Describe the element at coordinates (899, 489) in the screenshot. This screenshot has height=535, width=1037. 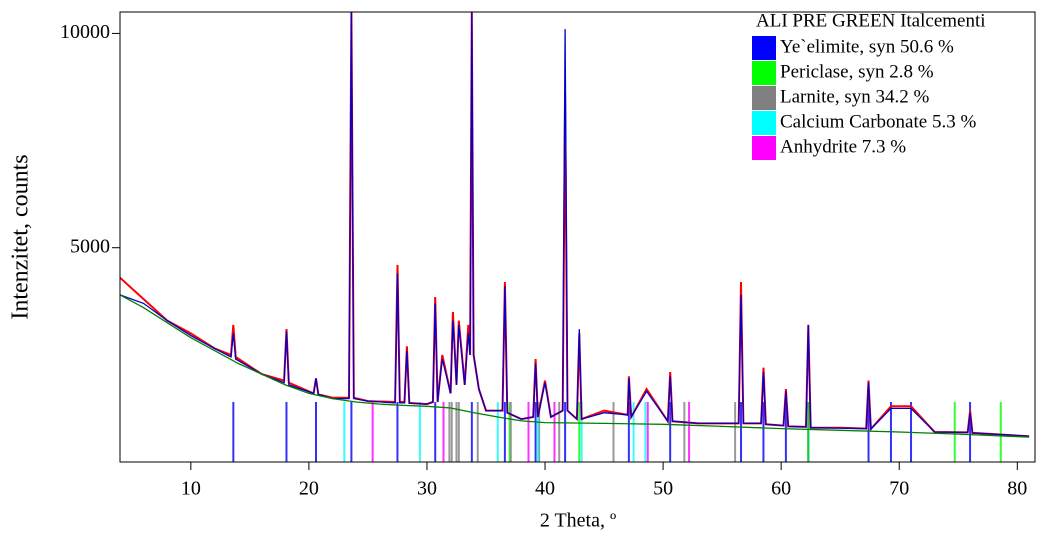
I see `x-tick-label: 70` at that location.